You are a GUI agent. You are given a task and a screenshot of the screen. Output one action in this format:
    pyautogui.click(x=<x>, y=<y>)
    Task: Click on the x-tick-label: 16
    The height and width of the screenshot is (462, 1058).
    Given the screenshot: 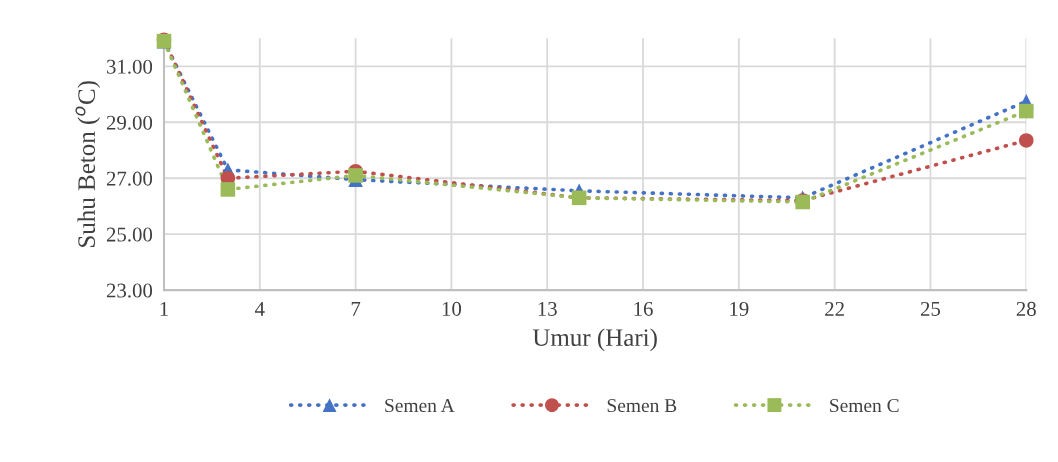 What is the action you would take?
    pyautogui.click(x=643, y=308)
    